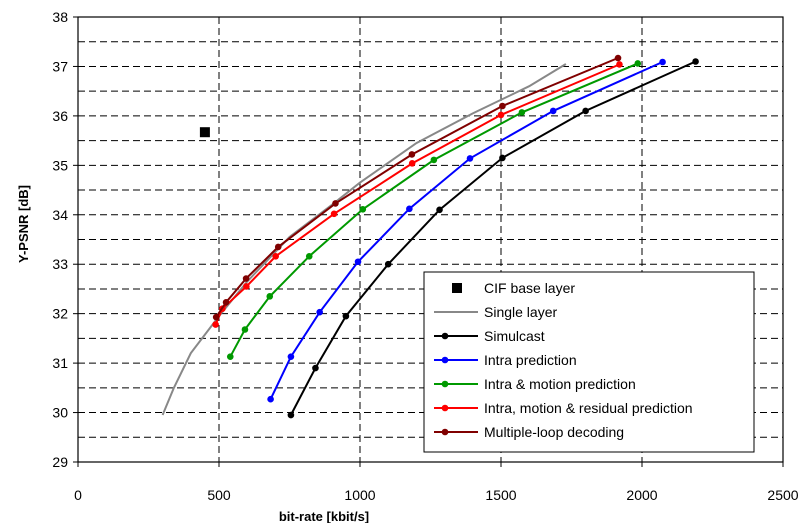 This screenshot has height=523, width=798. Describe the element at coordinates (204, 132) in the screenshot. I see `point-cif-base-layer` at that location.